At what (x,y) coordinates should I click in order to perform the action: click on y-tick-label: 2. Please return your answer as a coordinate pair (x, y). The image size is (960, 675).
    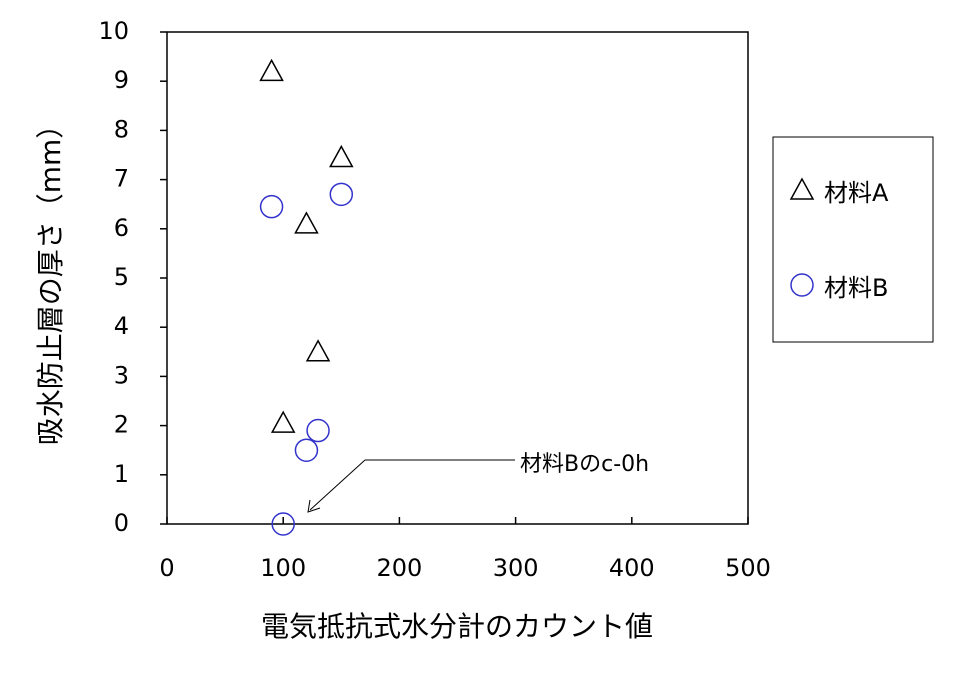
    Looking at the image, I should click on (121, 425).